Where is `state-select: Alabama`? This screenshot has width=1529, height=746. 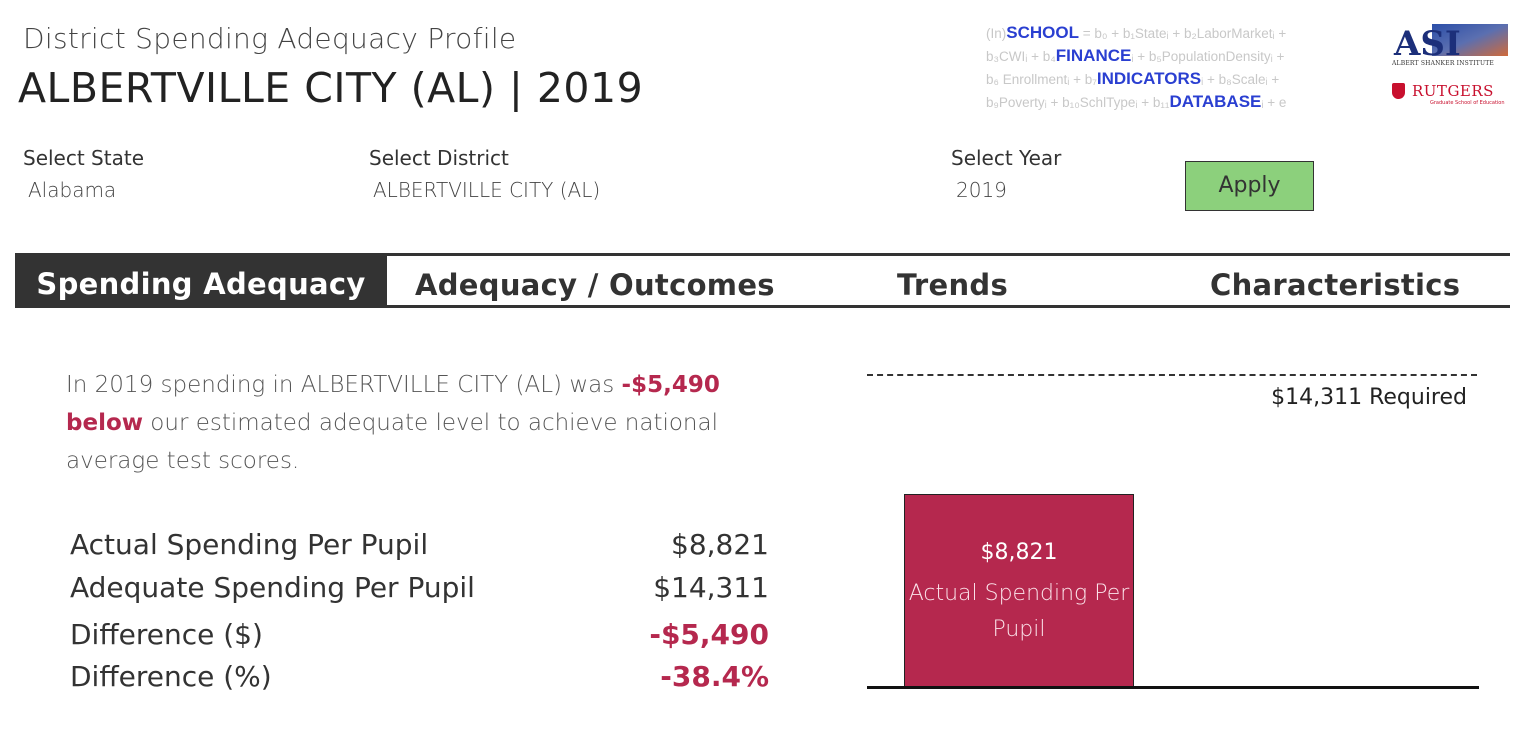 state-select: Alabama is located at coordinates (72, 190).